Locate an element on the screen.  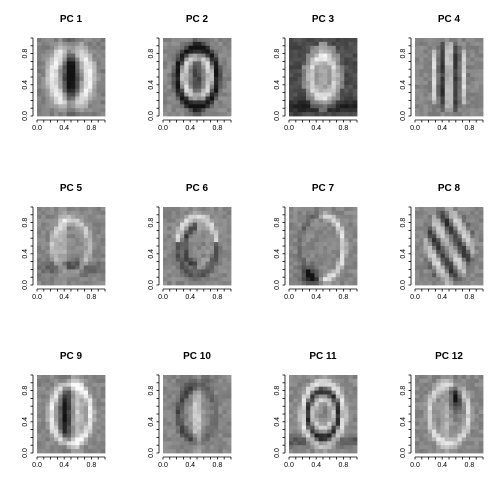
y-tick-label: 0.4 is located at coordinates (25, 85).